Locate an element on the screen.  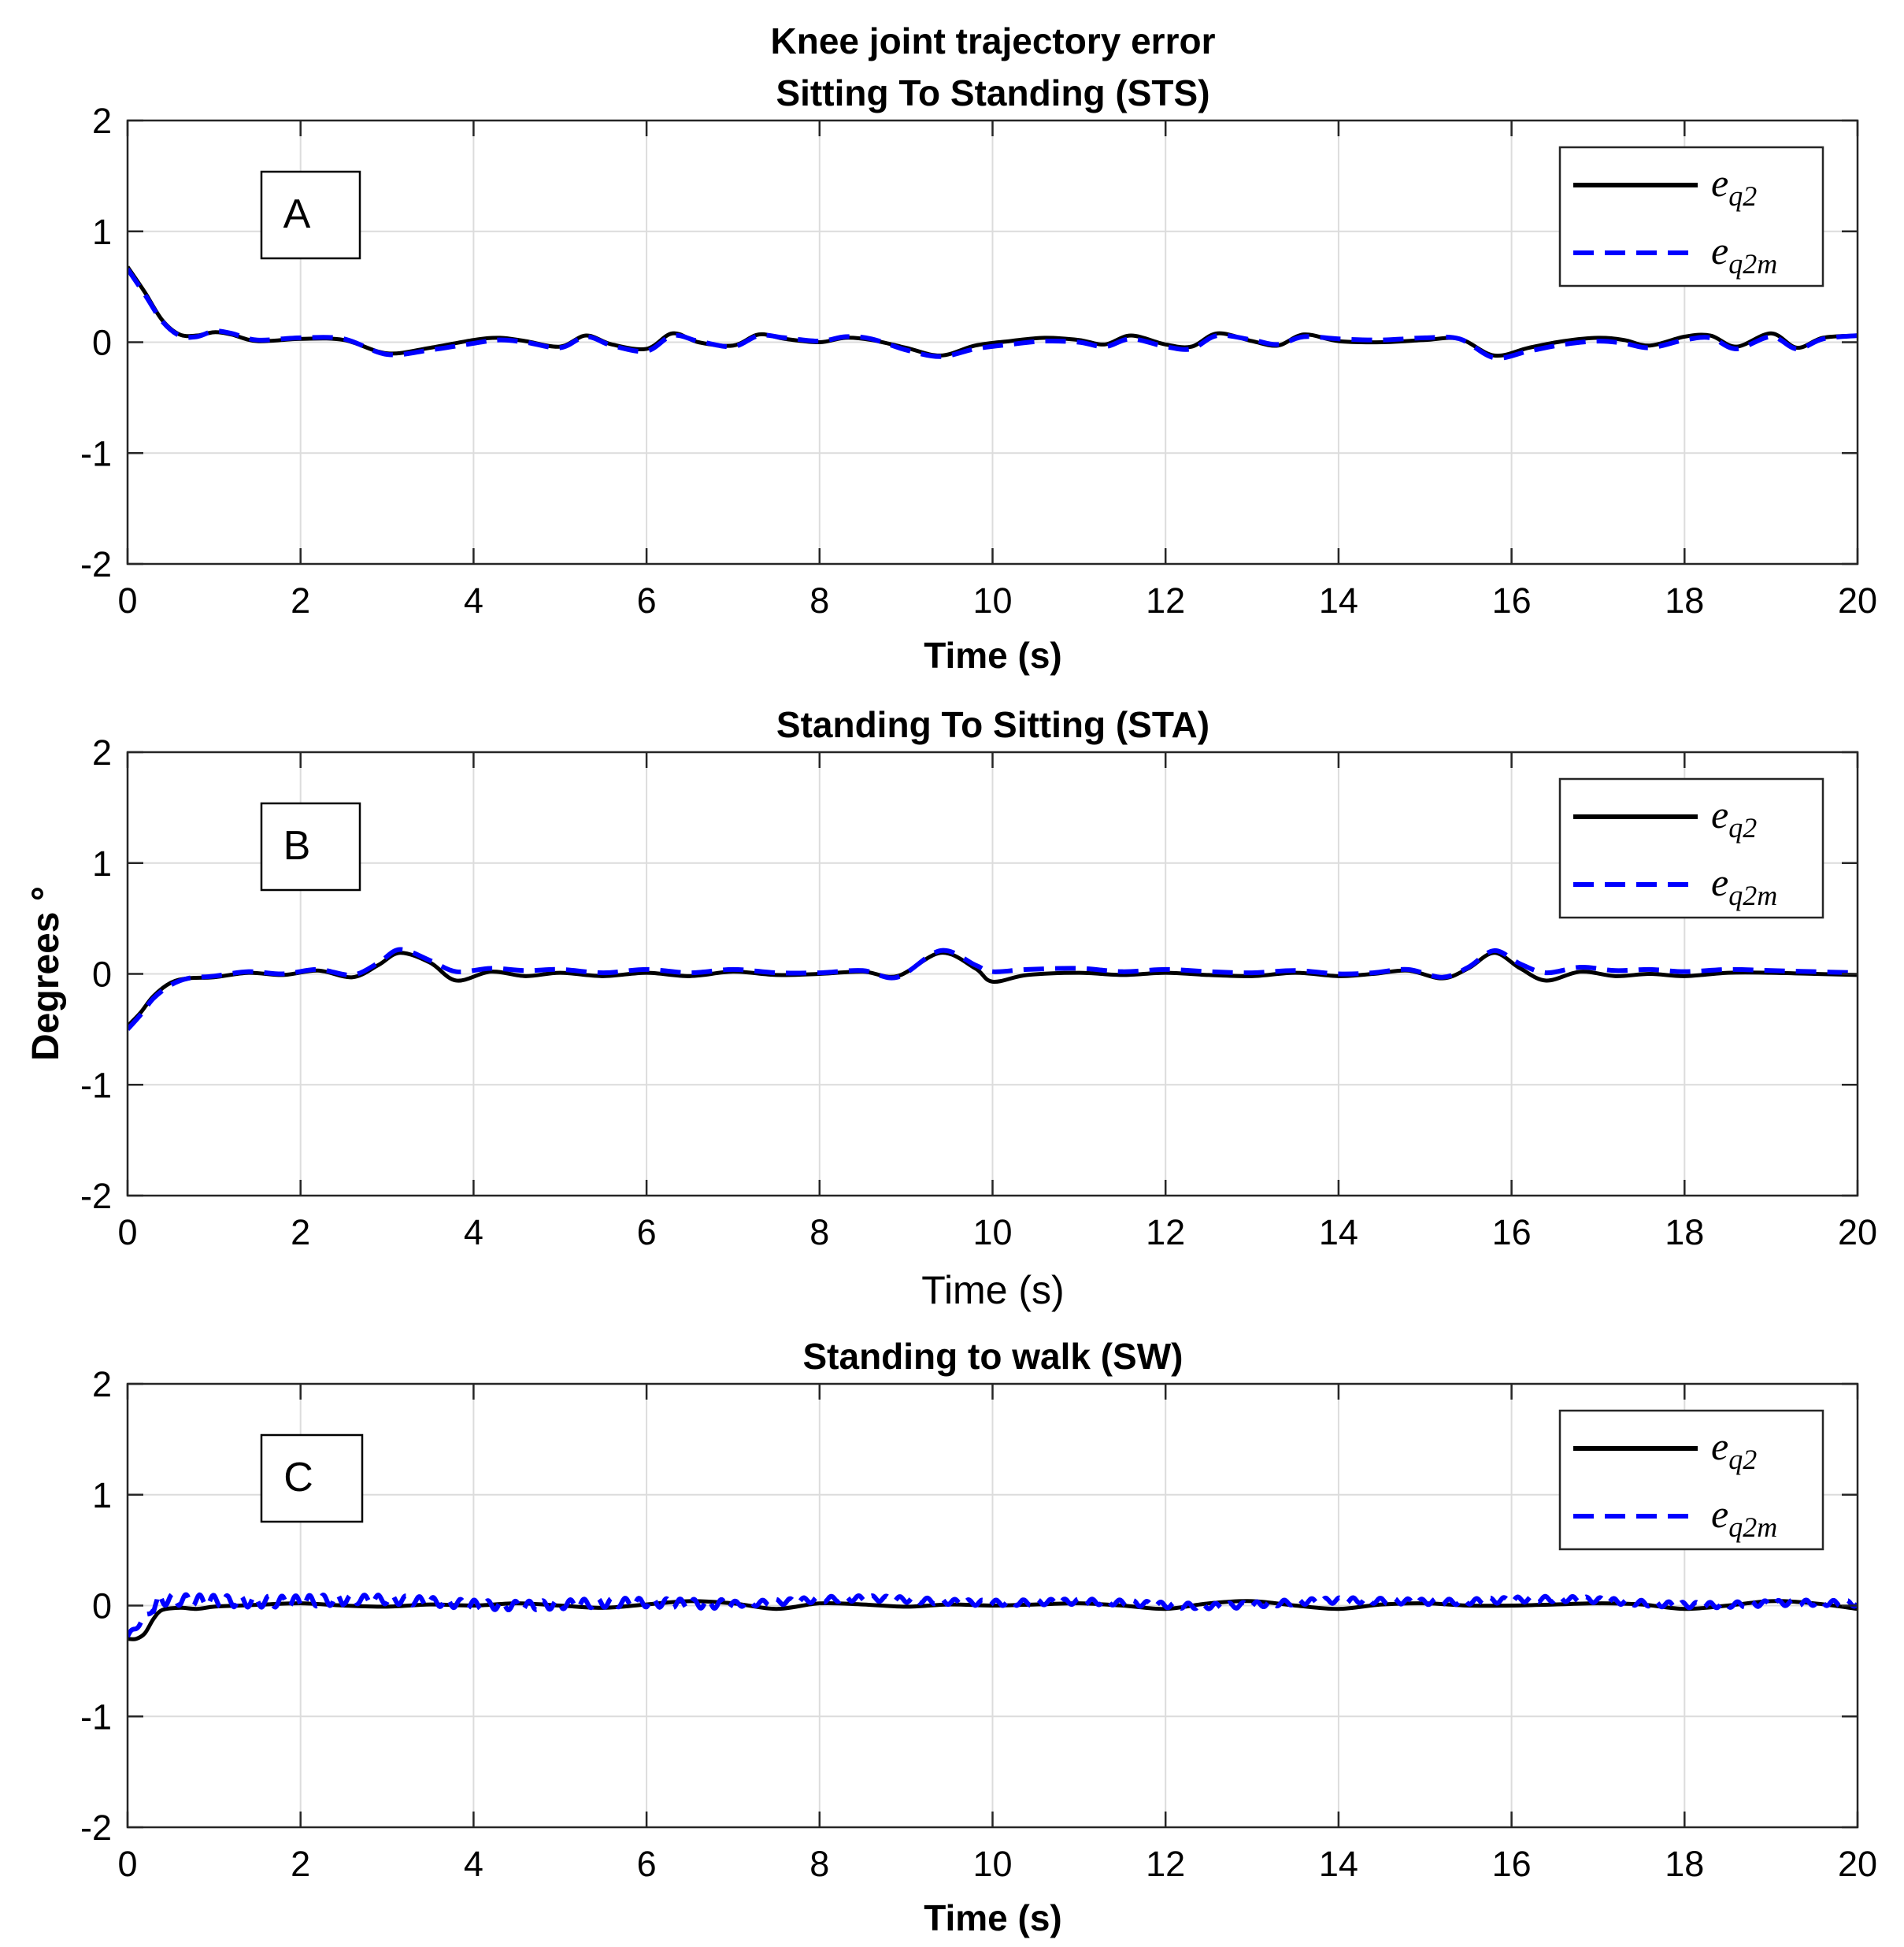
panel-c-legend-box is located at coordinates (1691, 1480).